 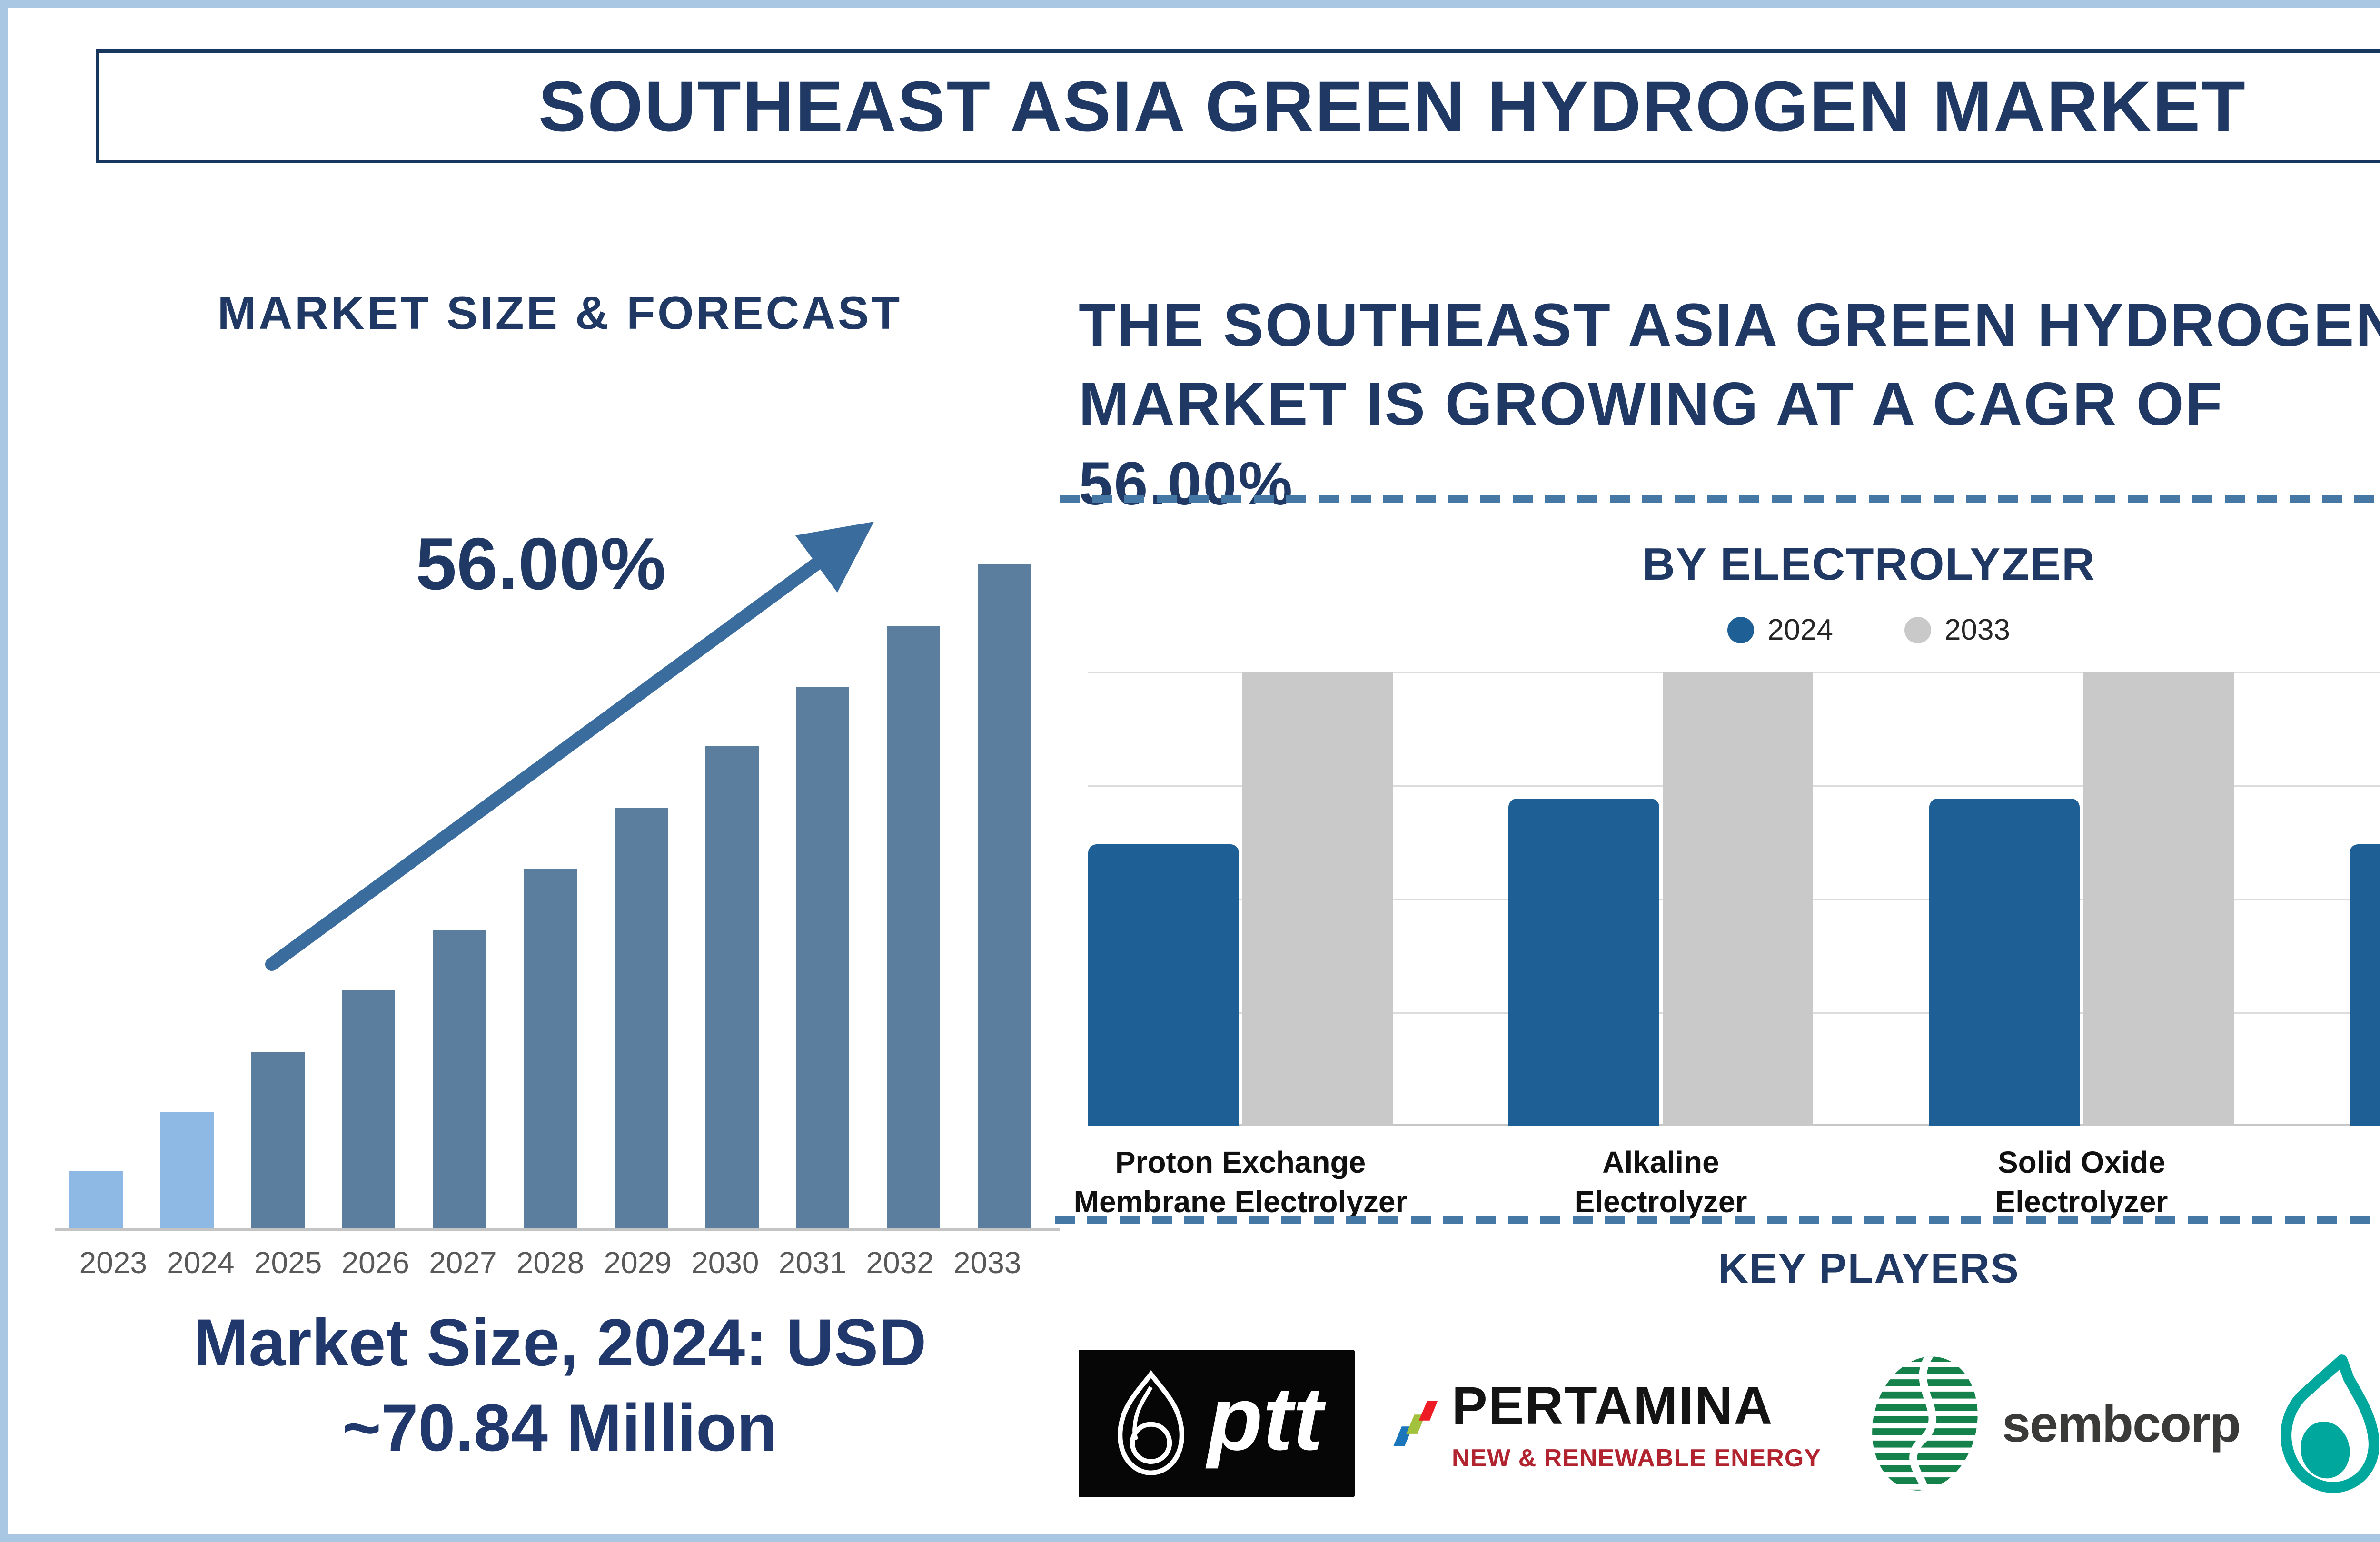 I want to click on market-size-bar-2032, so click(x=914, y=927).